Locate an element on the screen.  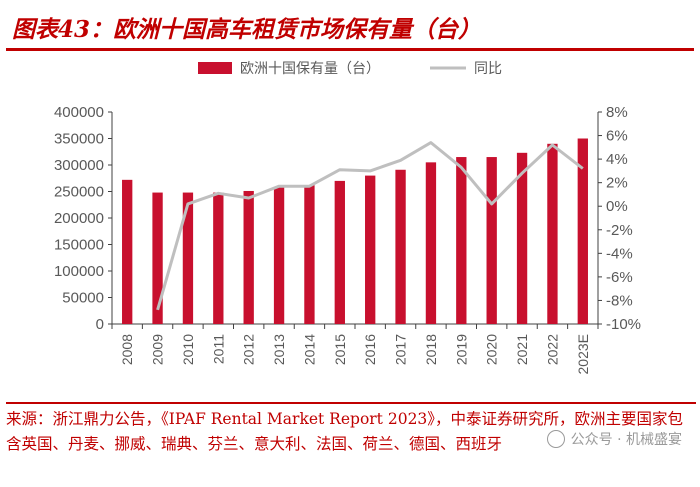
watermark: 公众号 · 机械盛宴 is located at coordinates (614, 439).